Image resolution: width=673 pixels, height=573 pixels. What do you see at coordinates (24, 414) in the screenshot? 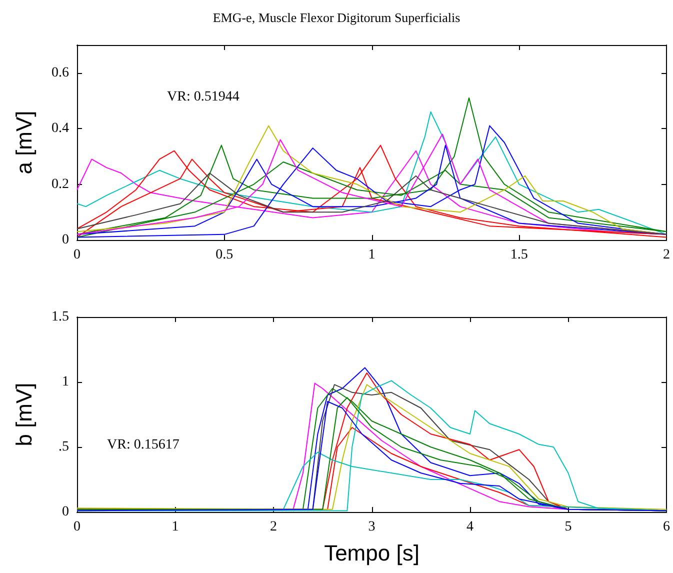
I see `y-axis-title: b [mV]` at bounding box center [24, 414].